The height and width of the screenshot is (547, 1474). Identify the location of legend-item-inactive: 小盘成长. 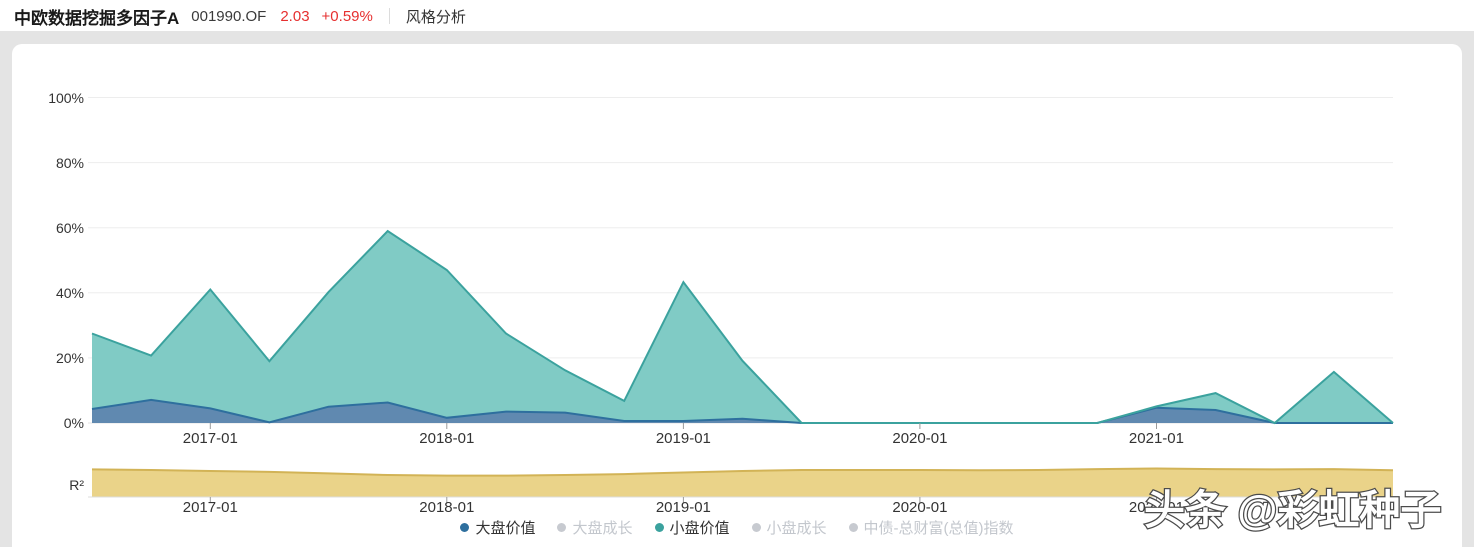
(789, 527).